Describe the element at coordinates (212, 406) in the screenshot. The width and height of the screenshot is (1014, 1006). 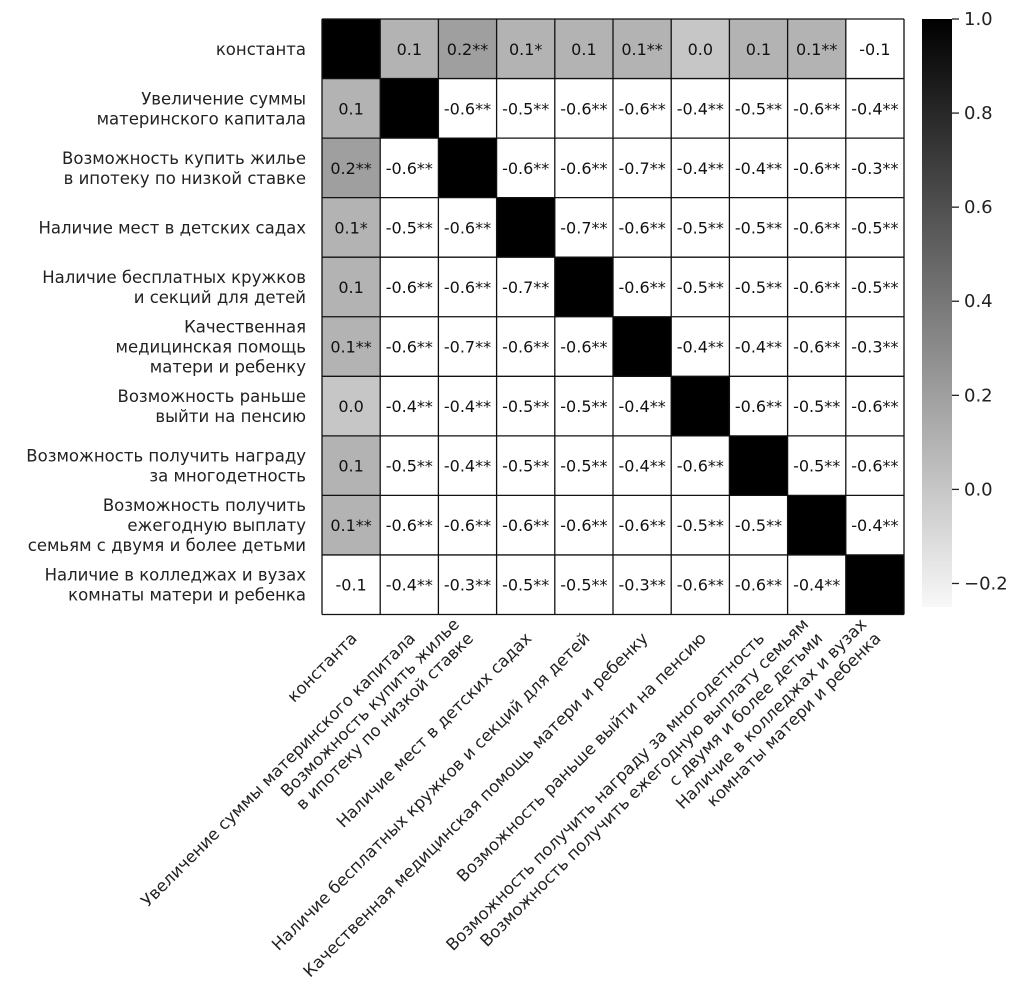
I see `row-label: Возможность раньше выйти на пенсию` at that location.